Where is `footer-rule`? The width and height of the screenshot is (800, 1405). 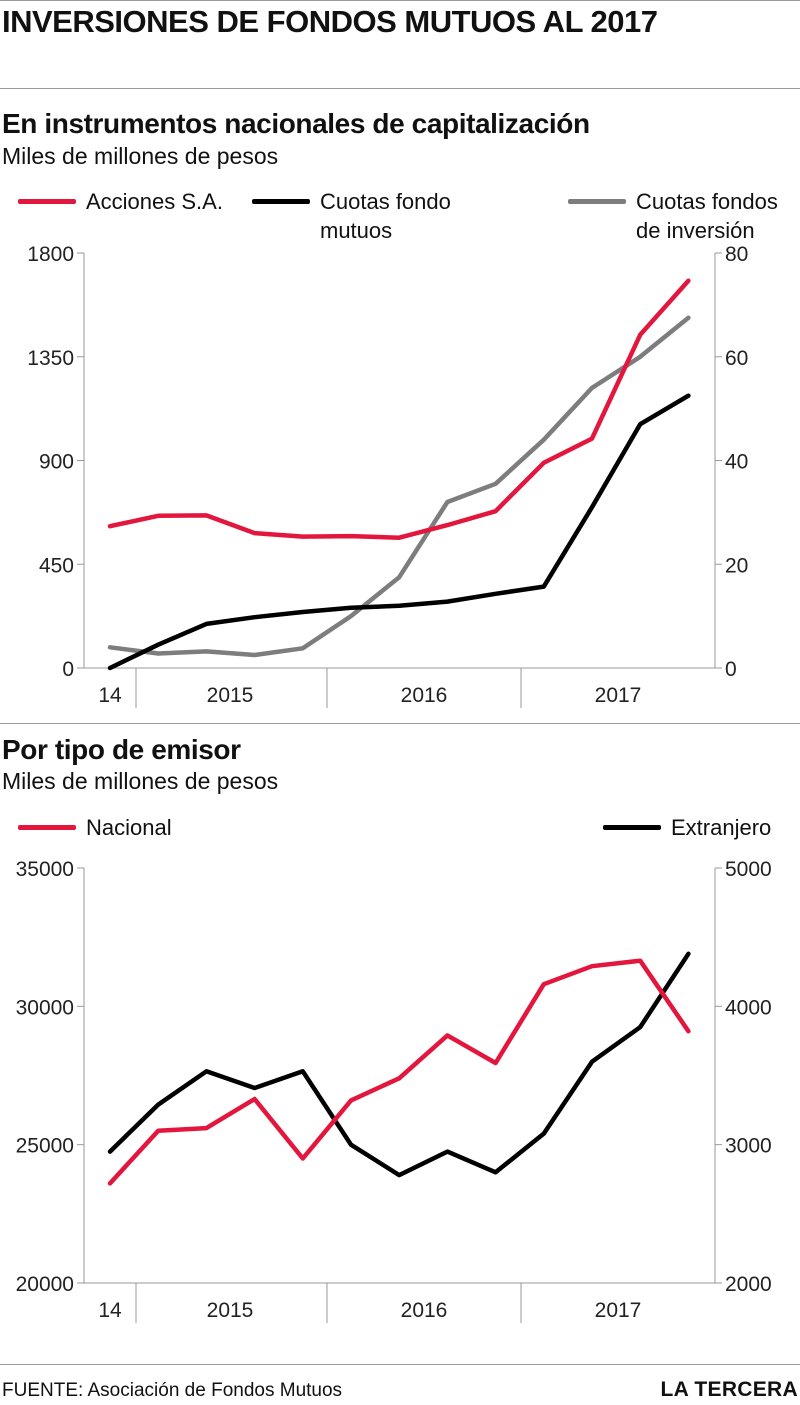 footer-rule is located at coordinates (400, 1364).